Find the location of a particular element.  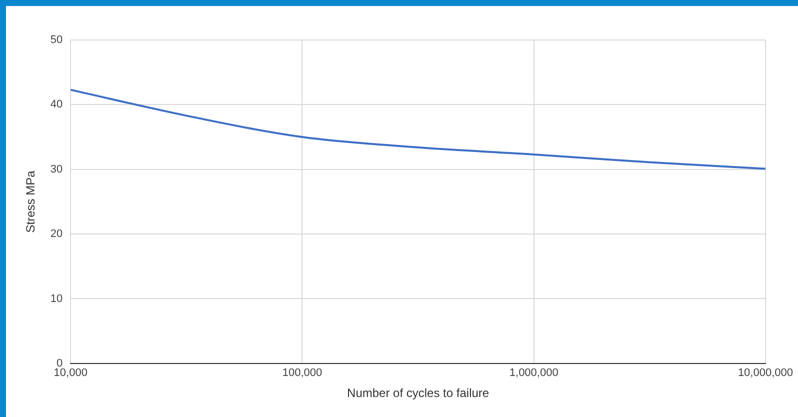

x-tick-label: 10,000,000 is located at coordinates (766, 373).